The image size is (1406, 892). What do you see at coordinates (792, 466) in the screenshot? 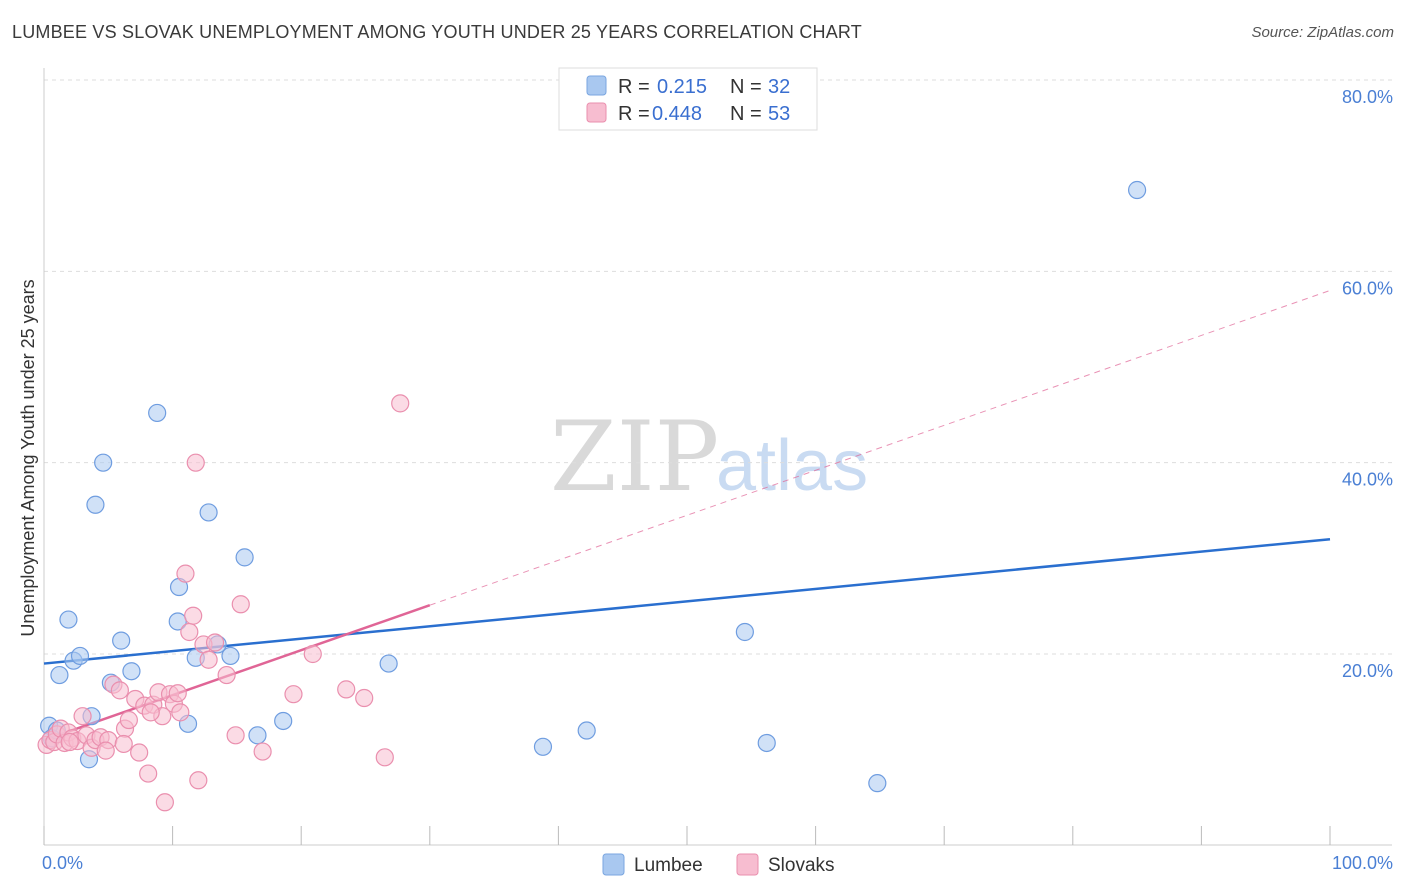
I see `watermark-atlas: atlas` at bounding box center [792, 466].